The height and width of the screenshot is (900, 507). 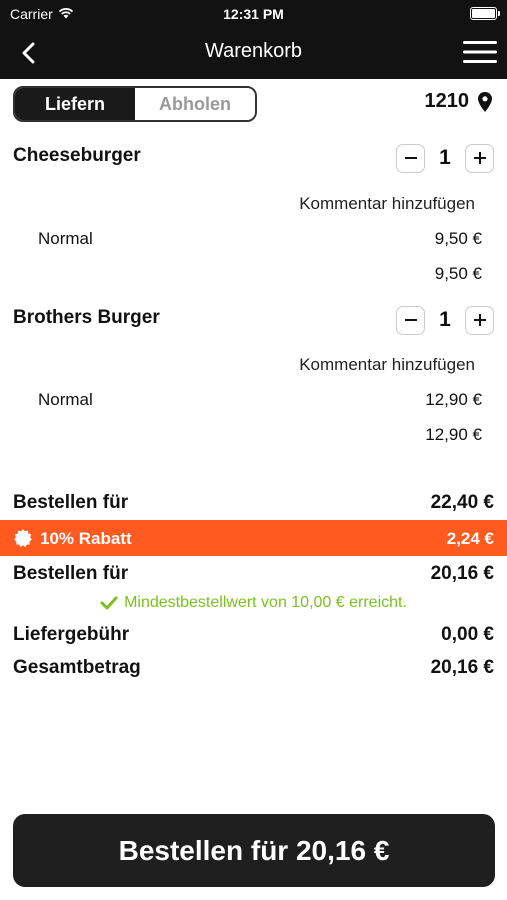 What do you see at coordinates (458, 273) in the screenshot?
I see `item-total-price: 9,50 €` at bounding box center [458, 273].